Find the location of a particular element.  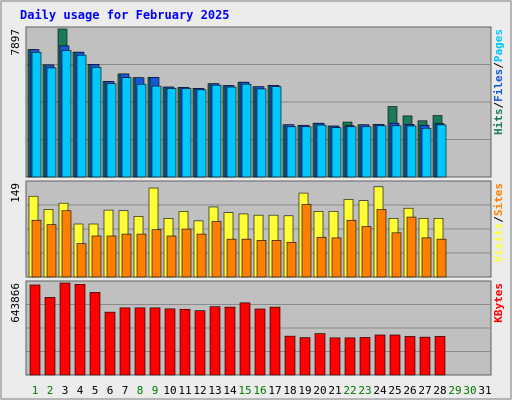

x-tick-label: 11 is located at coordinates (184, 390).